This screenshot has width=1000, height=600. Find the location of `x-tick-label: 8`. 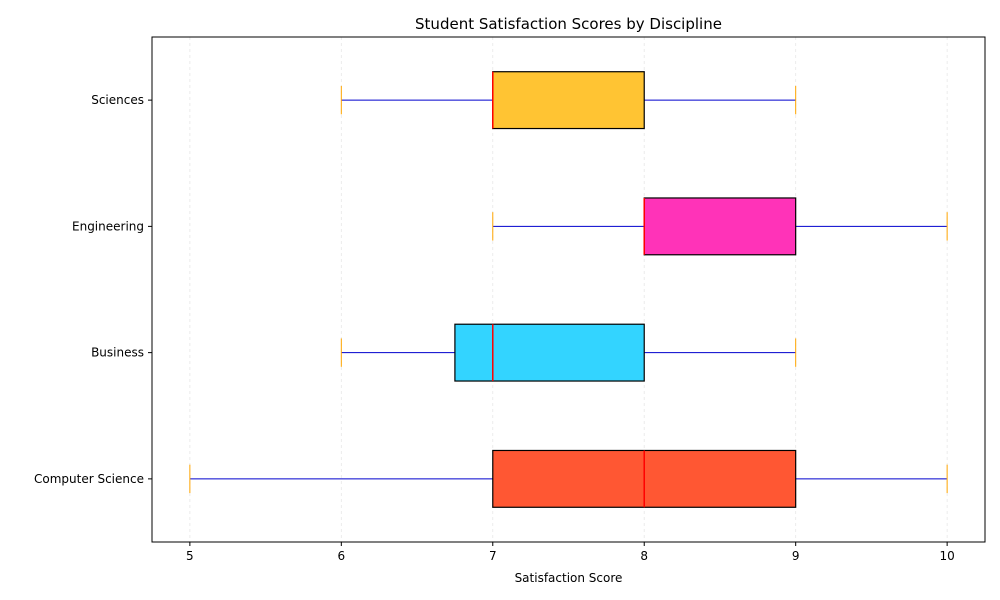

x-tick-label: 8 is located at coordinates (644, 556).